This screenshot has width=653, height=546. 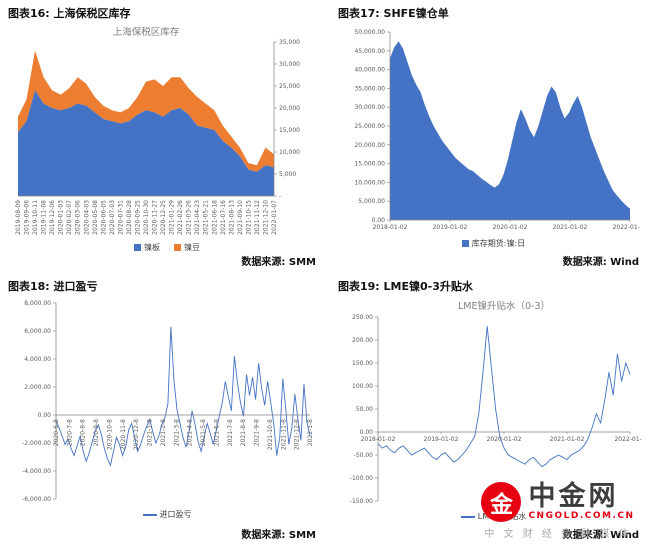 What do you see at coordinates (504, 306) in the screenshot?
I see `svg-text: LME镍升贴水（0-3）` at bounding box center [504, 306].